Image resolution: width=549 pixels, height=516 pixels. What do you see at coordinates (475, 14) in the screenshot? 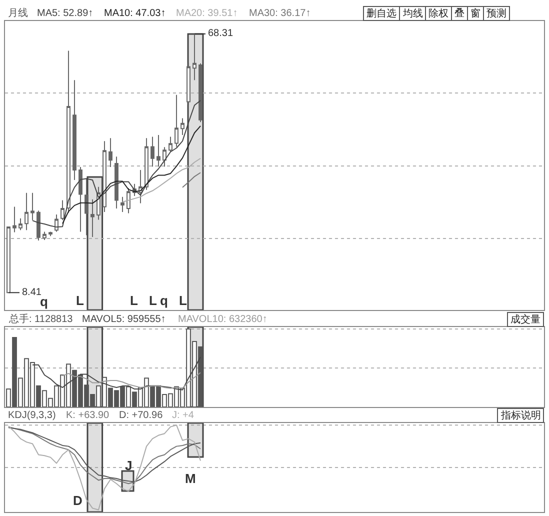
I see `text: 窗` at bounding box center [475, 14].